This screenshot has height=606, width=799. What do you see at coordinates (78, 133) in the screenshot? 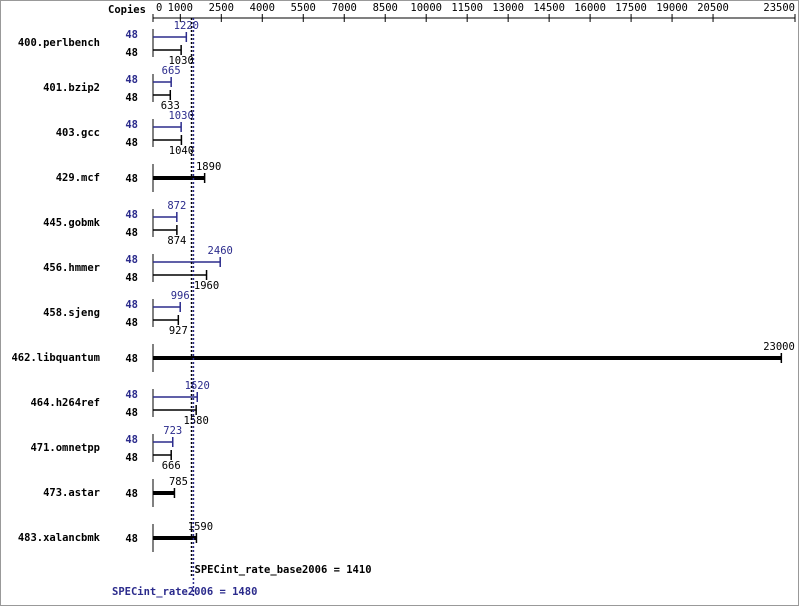
I see `category-label: 403.gcc` at bounding box center [78, 133].